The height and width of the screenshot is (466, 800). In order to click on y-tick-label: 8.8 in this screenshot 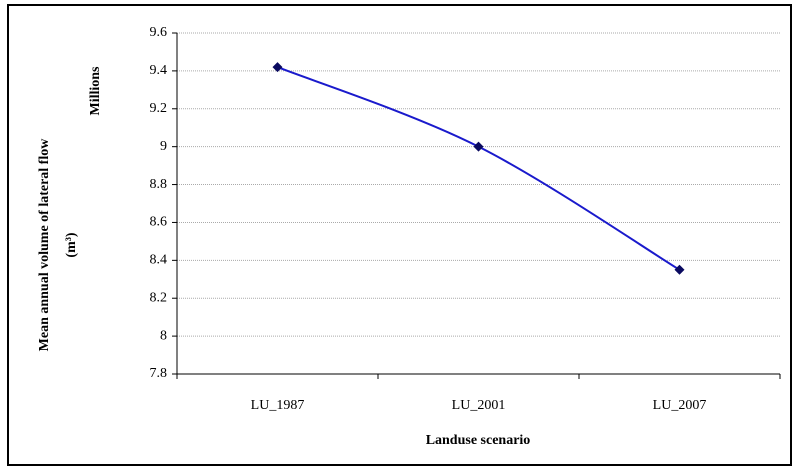, I will do `click(159, 184)`.